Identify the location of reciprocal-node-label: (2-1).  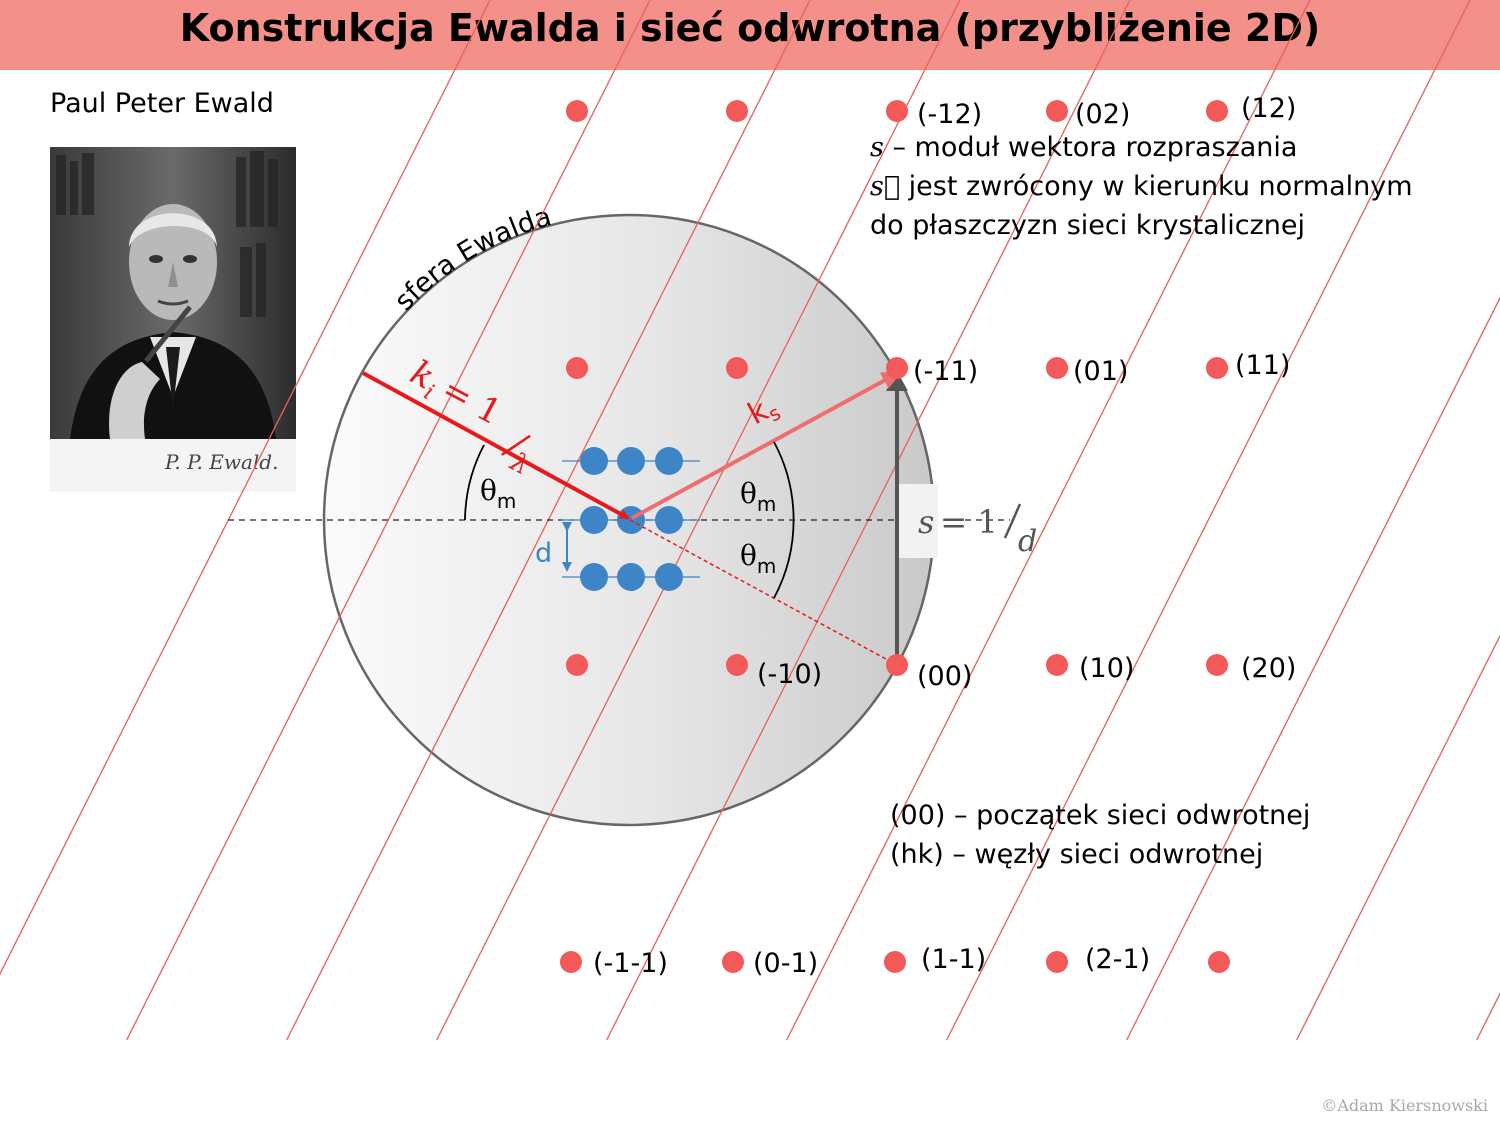
(1117, 959).